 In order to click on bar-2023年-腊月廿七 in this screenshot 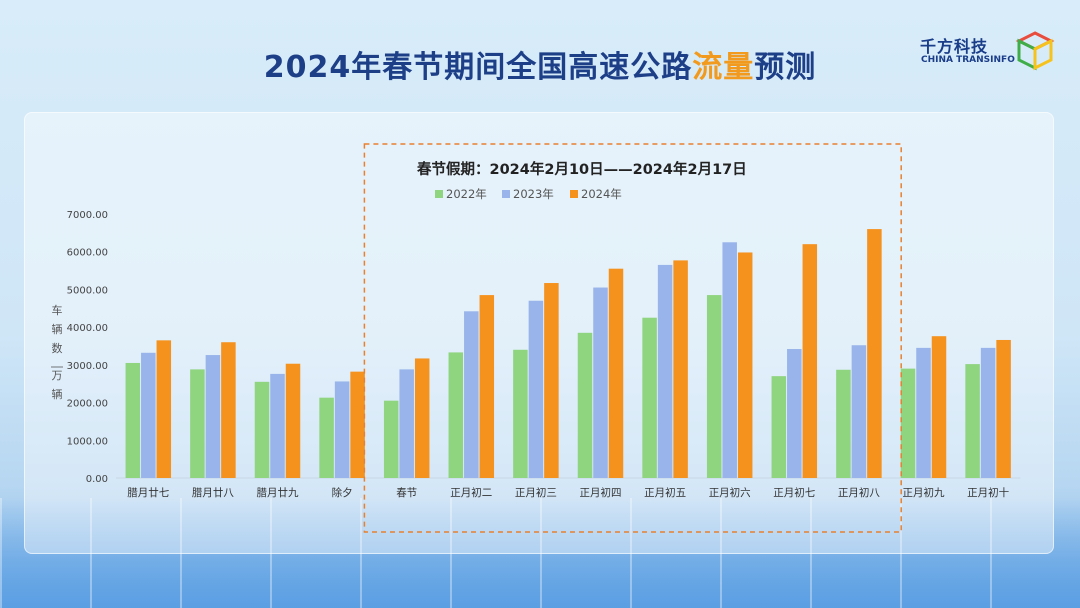, I will do `click(148, 415)`.